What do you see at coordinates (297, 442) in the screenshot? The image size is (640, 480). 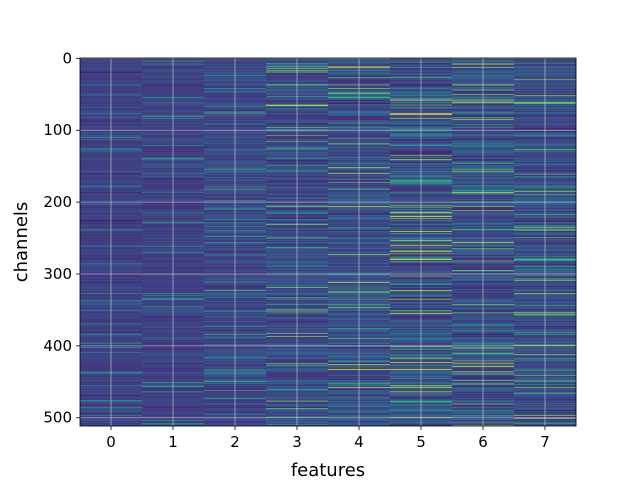 I see `x-tick-label: 3` at bounding box center [297, 442].